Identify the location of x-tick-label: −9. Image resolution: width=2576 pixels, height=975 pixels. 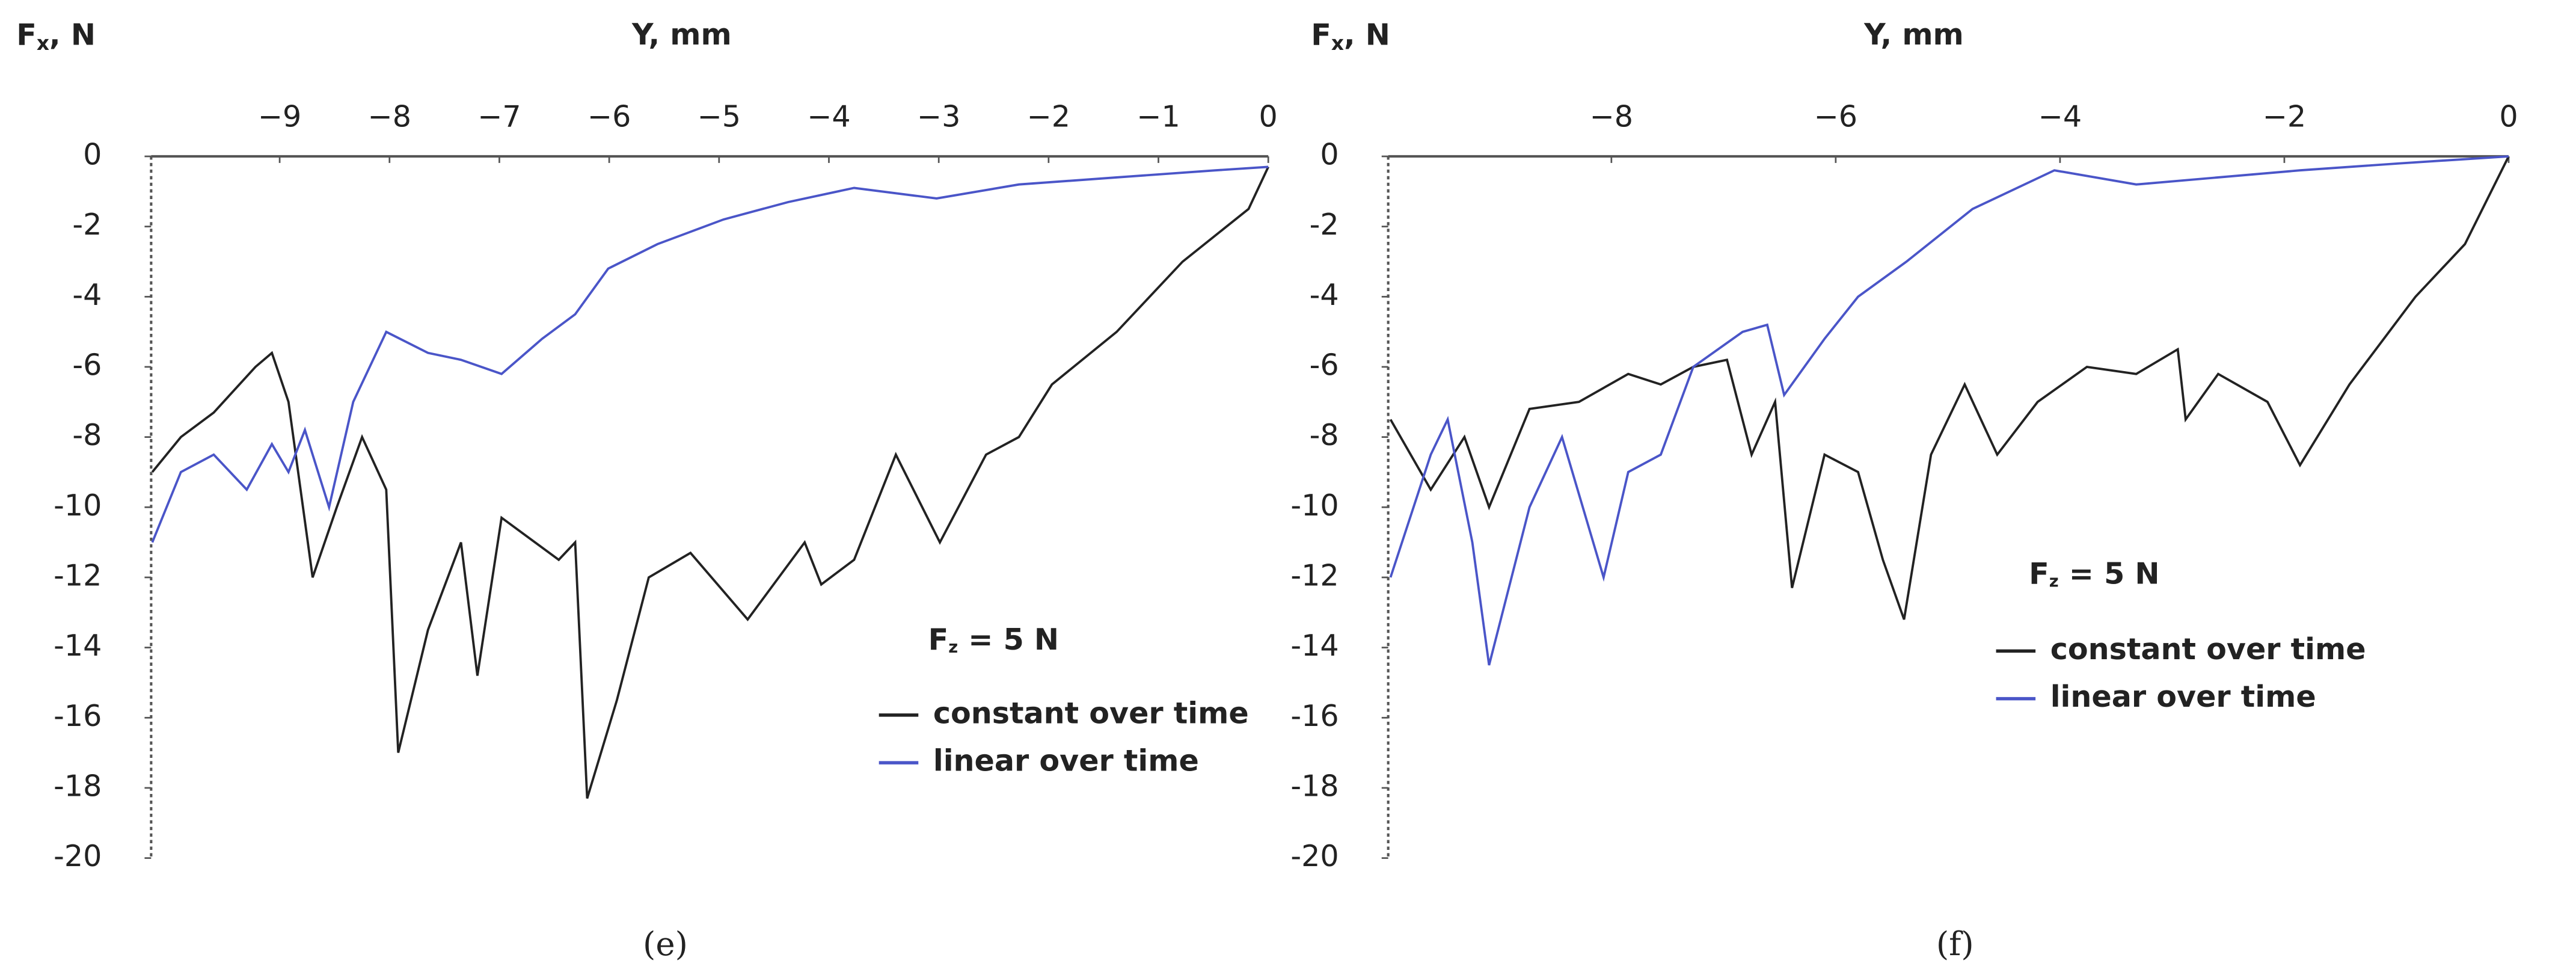
(279, 116).